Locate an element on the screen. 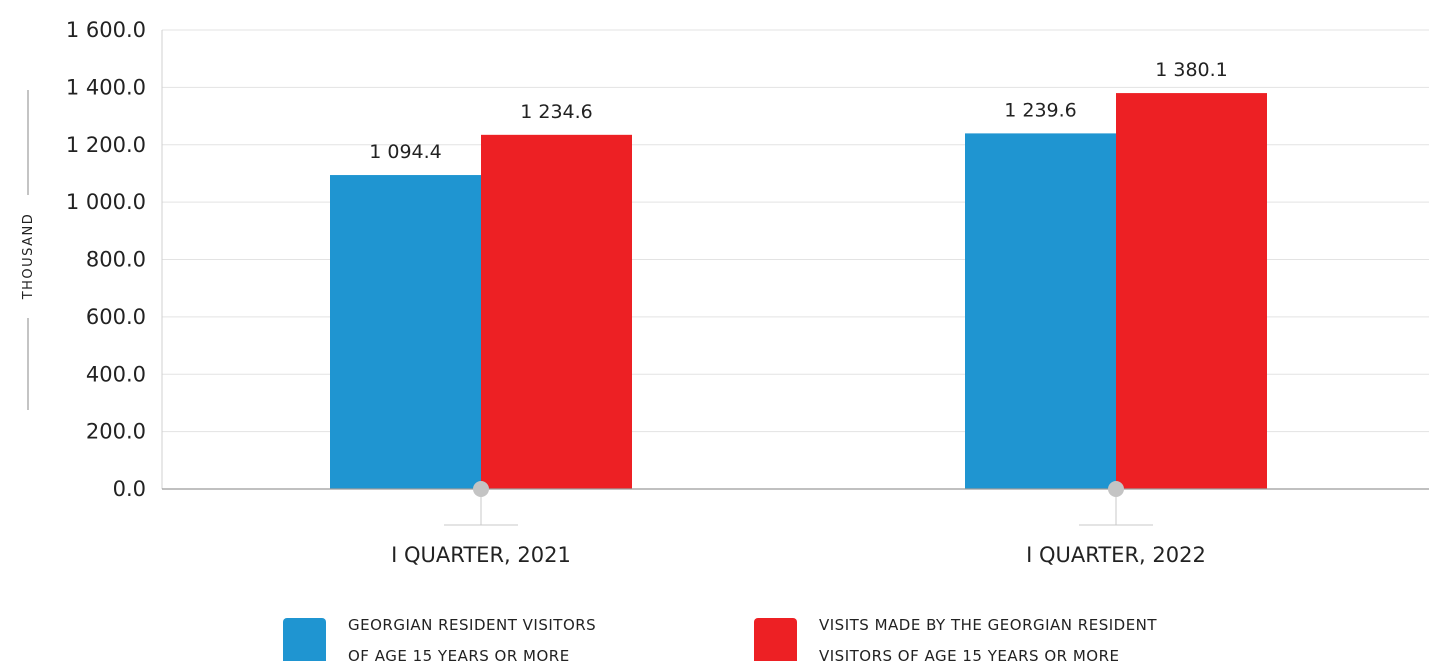 The height and width of the screenshot is (666, 1429). y-tick-label: 600.0 is located at coordinates (116, 317).